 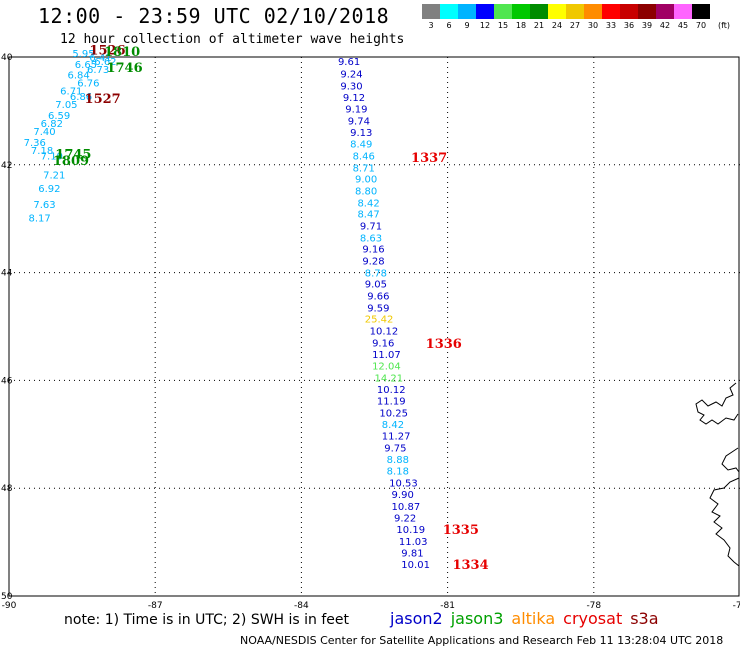 What do you see at coordinates (366, 191) in the screenshot?
I see `east-track-swh-value: 8.80` at bounding box center [366, 191].